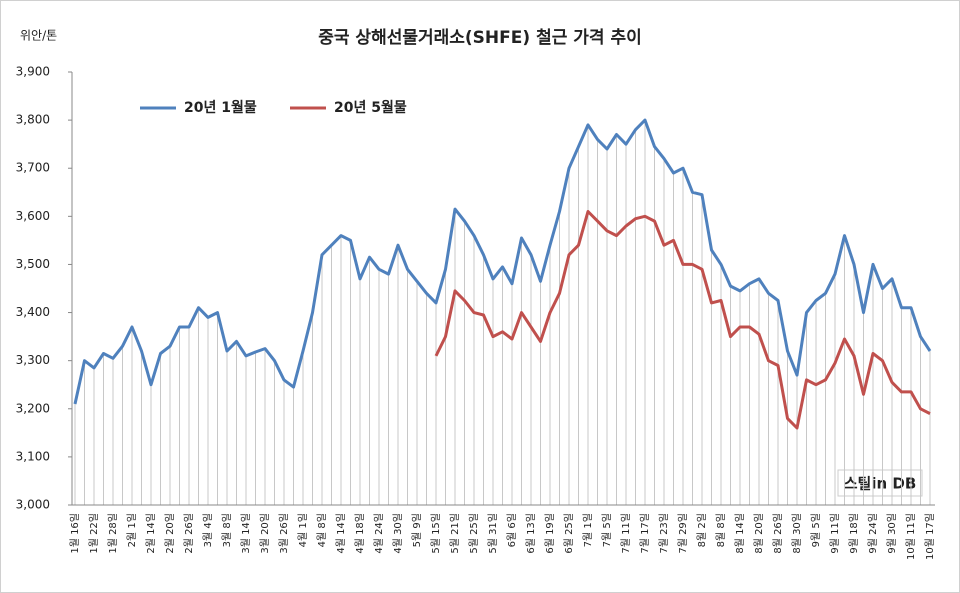 The height and width of the screenshot is (593, 960). I want to click on x-tick-label: 2월 1일, so click(132, 530).